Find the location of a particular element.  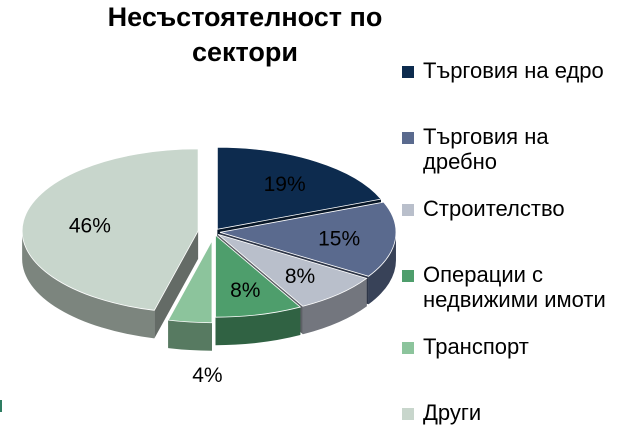

data-label-4: 4% is located at coordinates (207, 375).